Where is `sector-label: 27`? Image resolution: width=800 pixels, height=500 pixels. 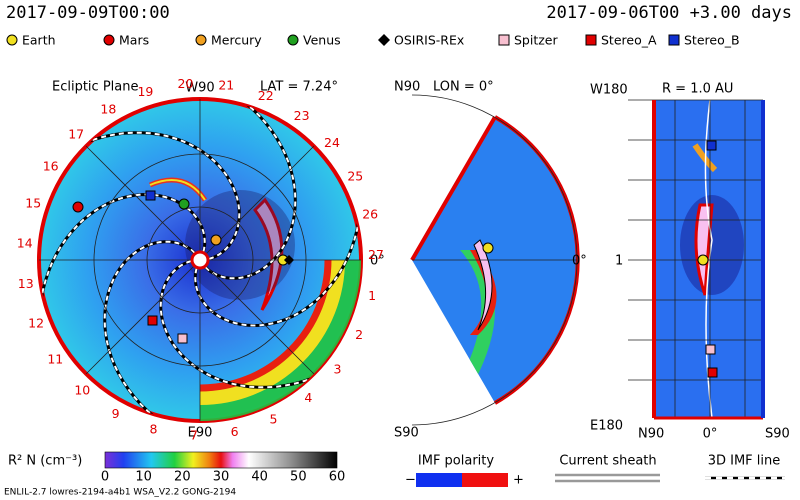 sector-label: 27 is located at coordinates (376, 254).